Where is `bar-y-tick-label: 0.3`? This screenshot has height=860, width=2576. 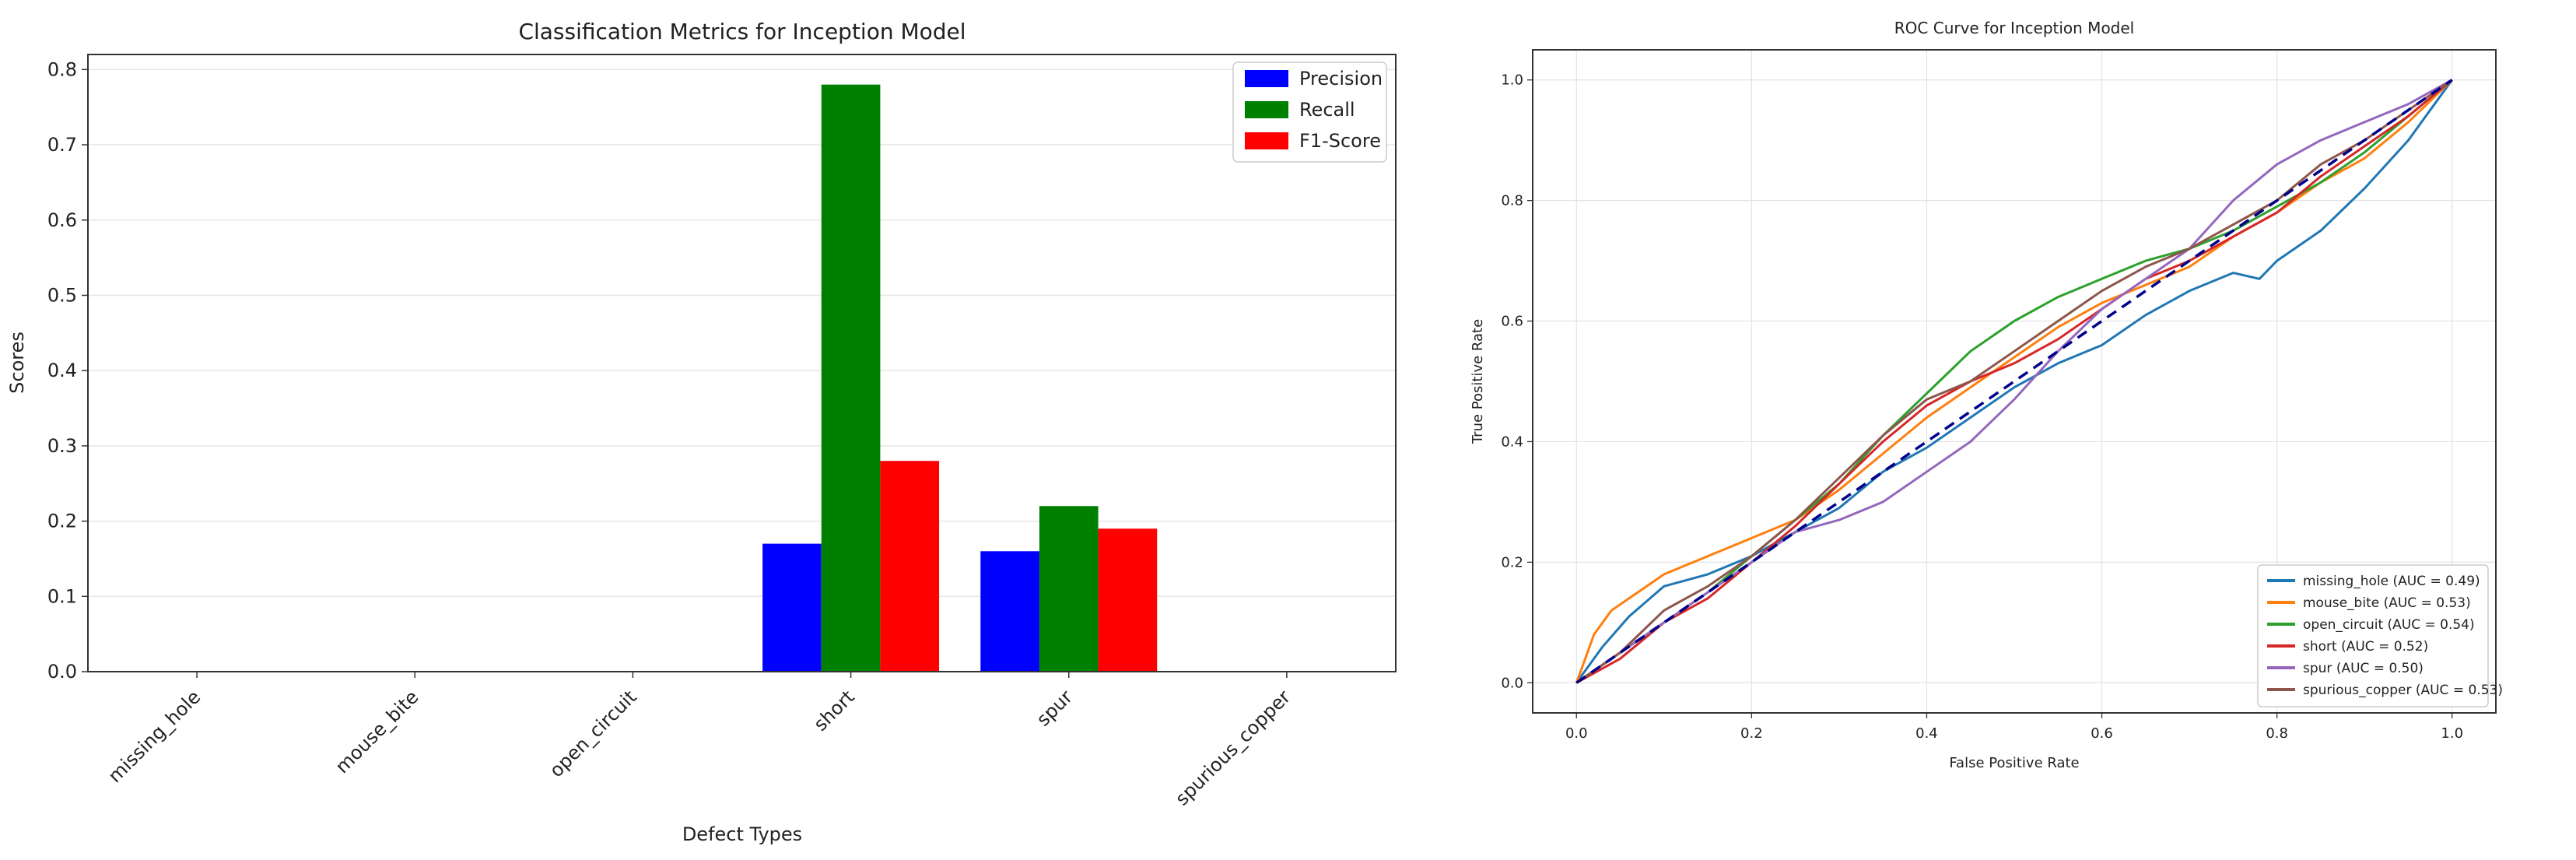
bar-y-tick-label: 0.3 is located at coordinates (62, 446).